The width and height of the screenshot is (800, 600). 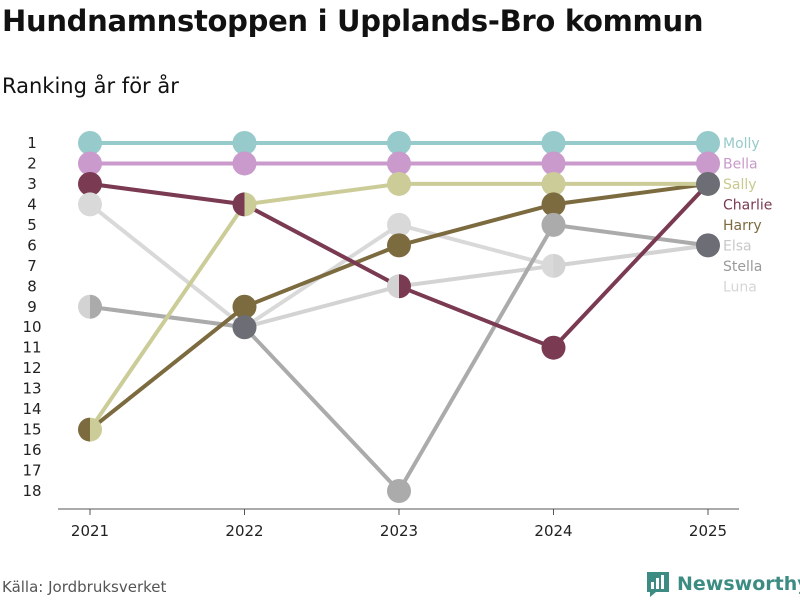 I want to click on x-axis: 2021 2022 2023 2024 2025, so click(x=398, y=524).